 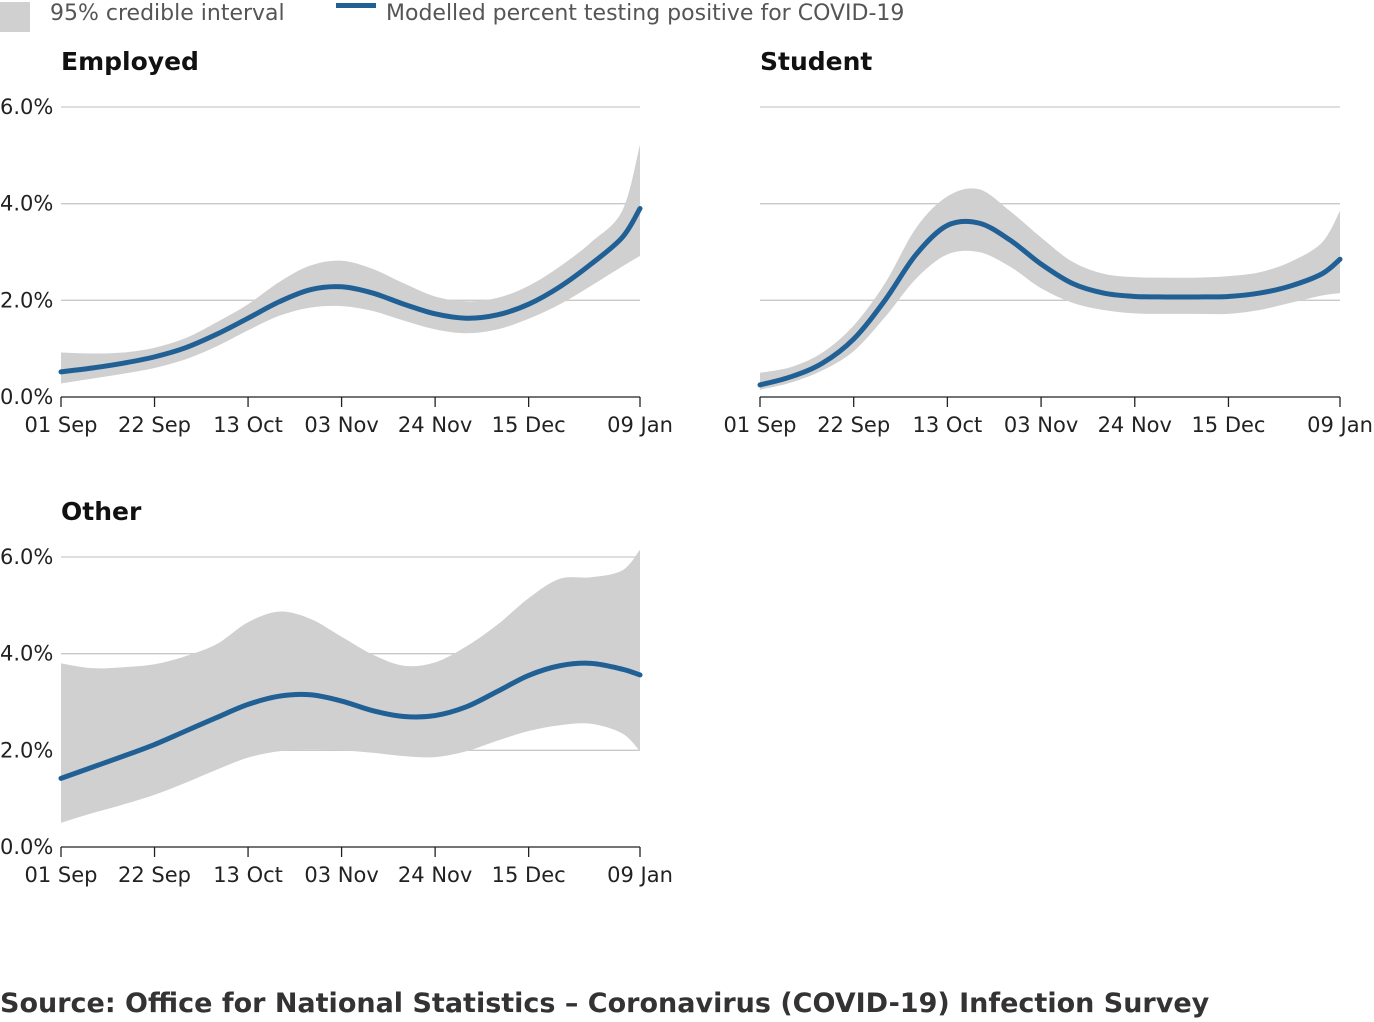 I want to click on panel-title: Student, so click(x=816, y=61).